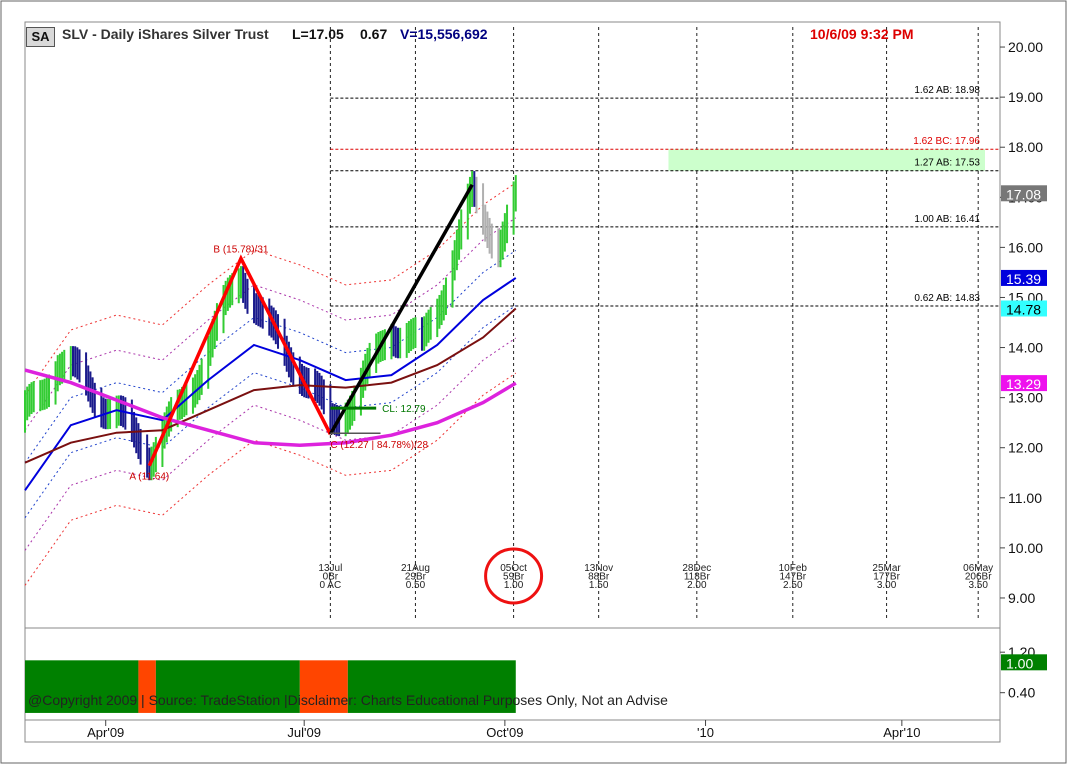  I want to click on highlight-circle, so click(514, 576).